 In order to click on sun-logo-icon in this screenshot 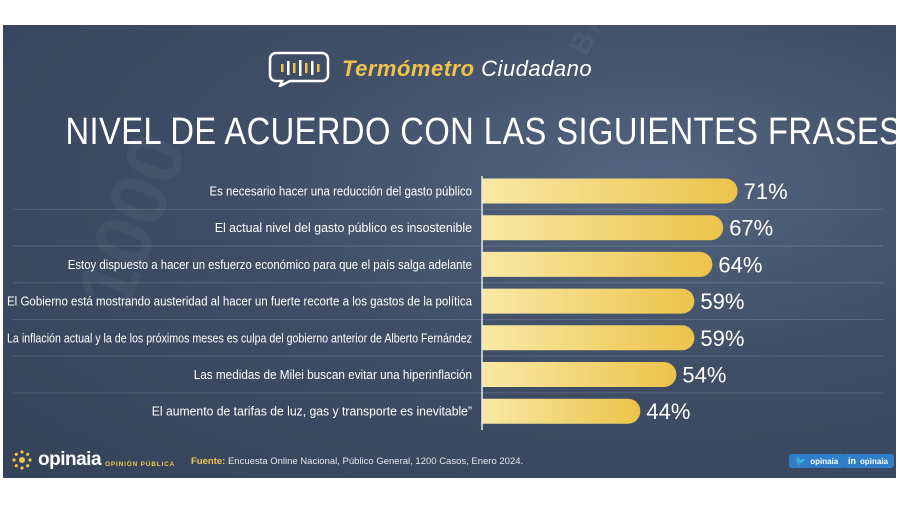, I will do `click(22, 460)`.